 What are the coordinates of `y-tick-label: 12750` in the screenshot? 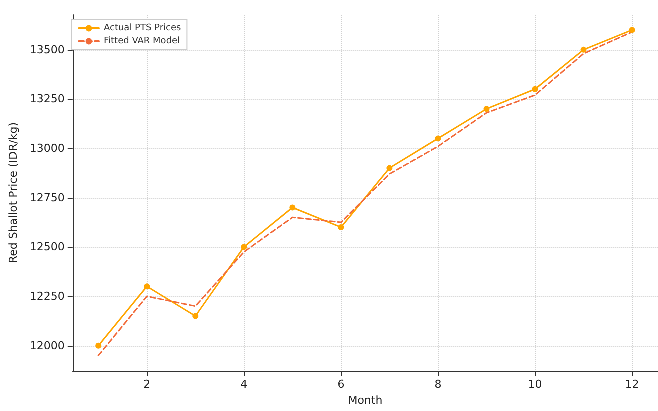 It's located at (47, 197).